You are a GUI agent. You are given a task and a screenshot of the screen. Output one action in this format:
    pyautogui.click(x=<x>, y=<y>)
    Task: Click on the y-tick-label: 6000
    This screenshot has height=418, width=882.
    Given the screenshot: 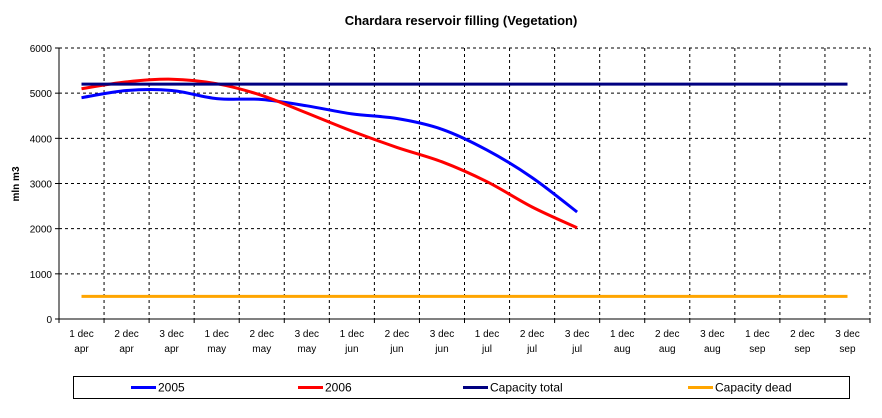 What is the action you would take?
    pyautogui.click(x=41, y=49)
    